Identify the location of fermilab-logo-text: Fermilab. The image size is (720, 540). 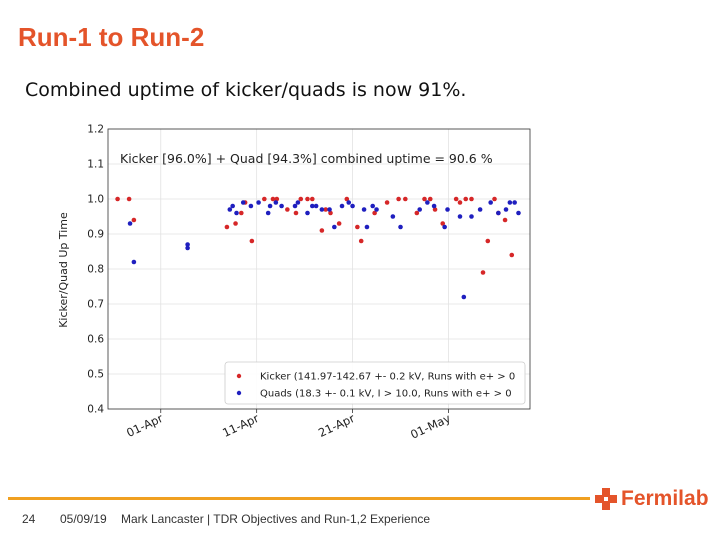
(665, 498).